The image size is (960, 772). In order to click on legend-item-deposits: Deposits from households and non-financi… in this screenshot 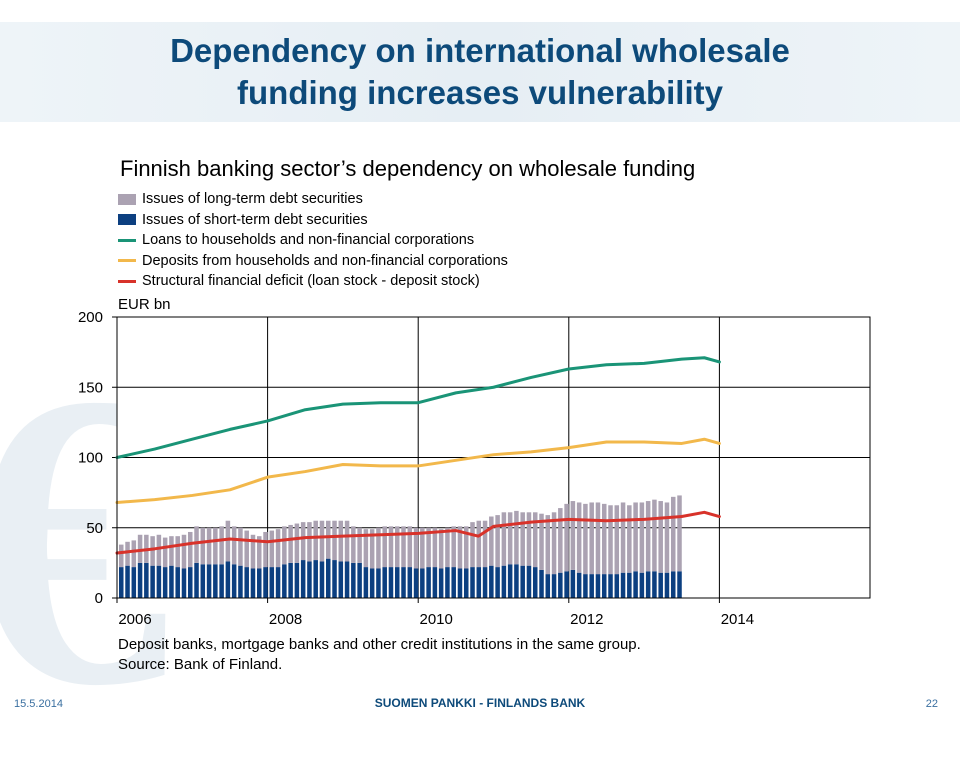, I will do `click(313, 261)`.